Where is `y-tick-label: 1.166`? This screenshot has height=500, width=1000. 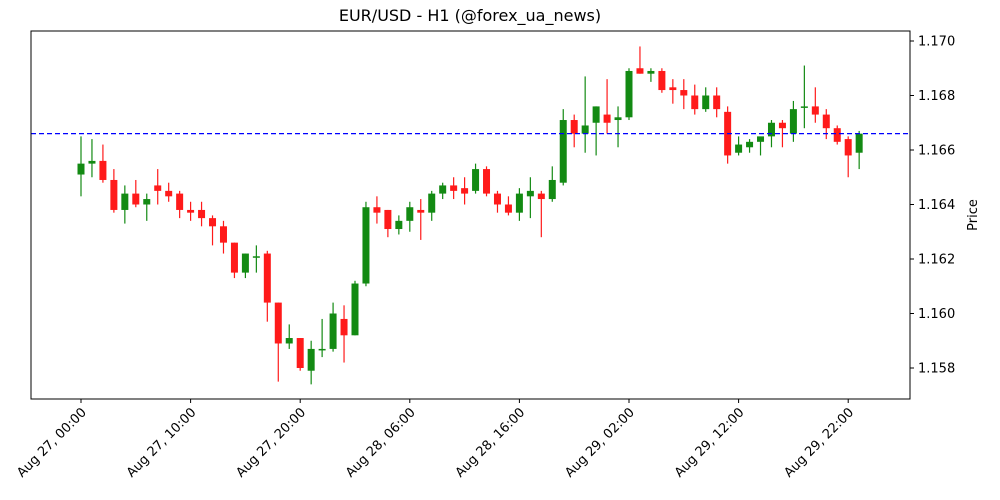
y-tick-label: 1.166 is located at coordinates (936, 151).